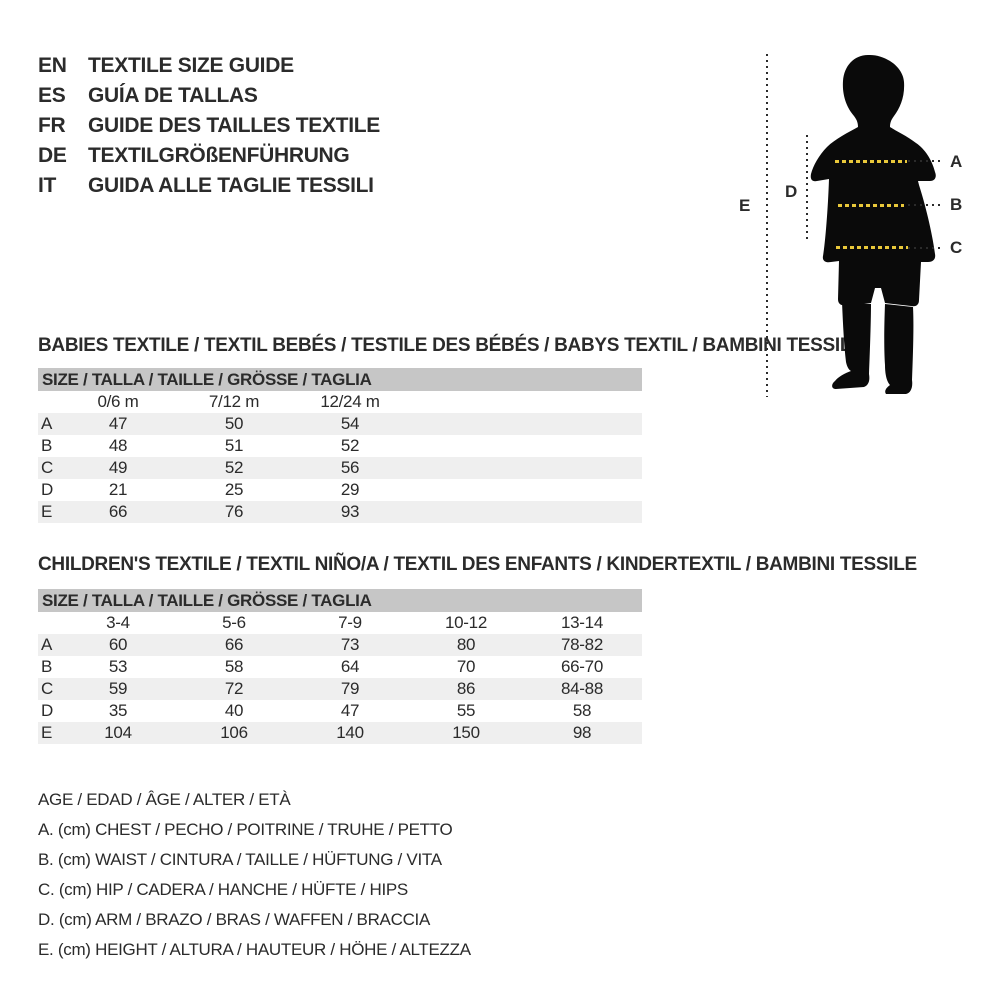  Describe the element at coordinates (234, 710) in the screenshot. I see `cell-value: 40` at that location.